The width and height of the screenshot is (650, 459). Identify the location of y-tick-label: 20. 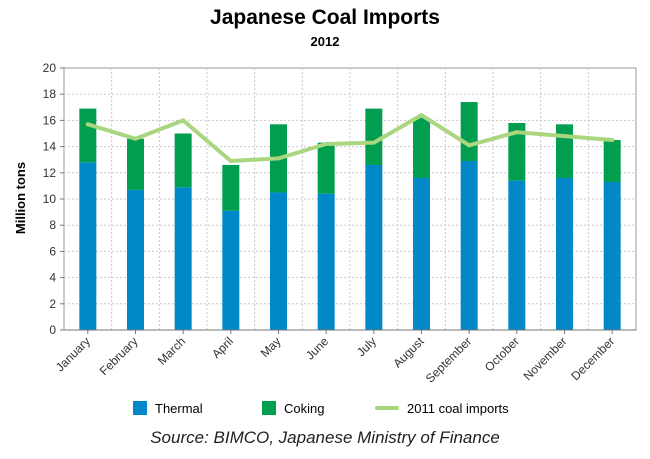
(50, 68).